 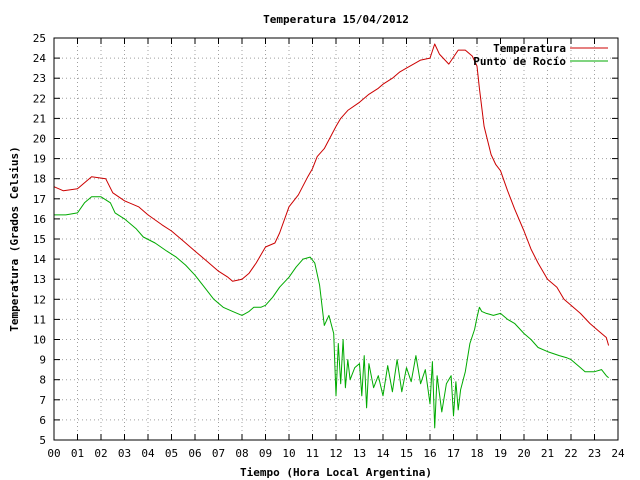 What do you see at coordinates (218, 453) in the screenshot?
I see `x-tick-label: 07` at bounding box center [218, 453].